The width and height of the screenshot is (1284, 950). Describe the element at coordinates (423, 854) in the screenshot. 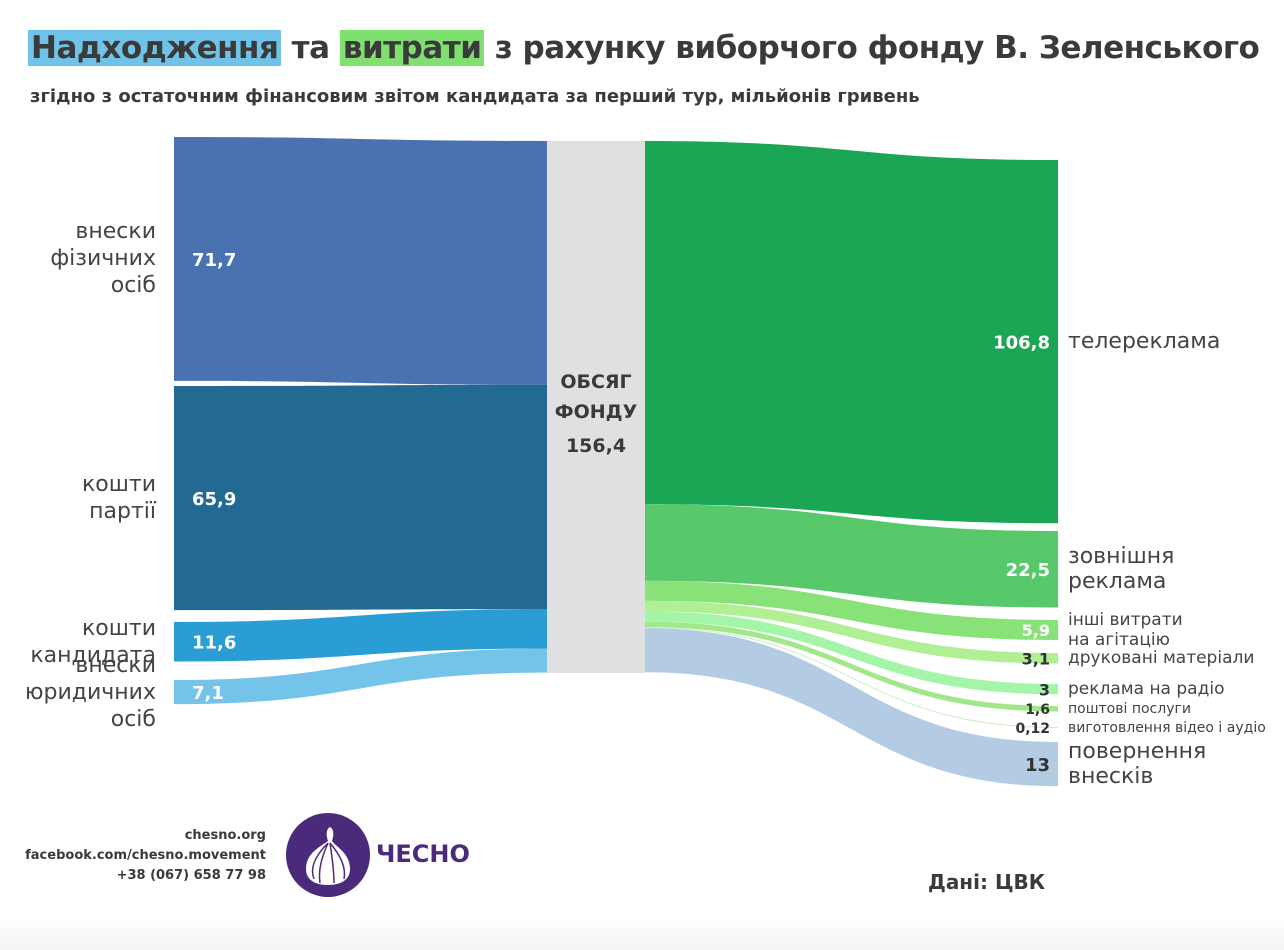

I see `logo-text: ЧЕСНО` at that location.